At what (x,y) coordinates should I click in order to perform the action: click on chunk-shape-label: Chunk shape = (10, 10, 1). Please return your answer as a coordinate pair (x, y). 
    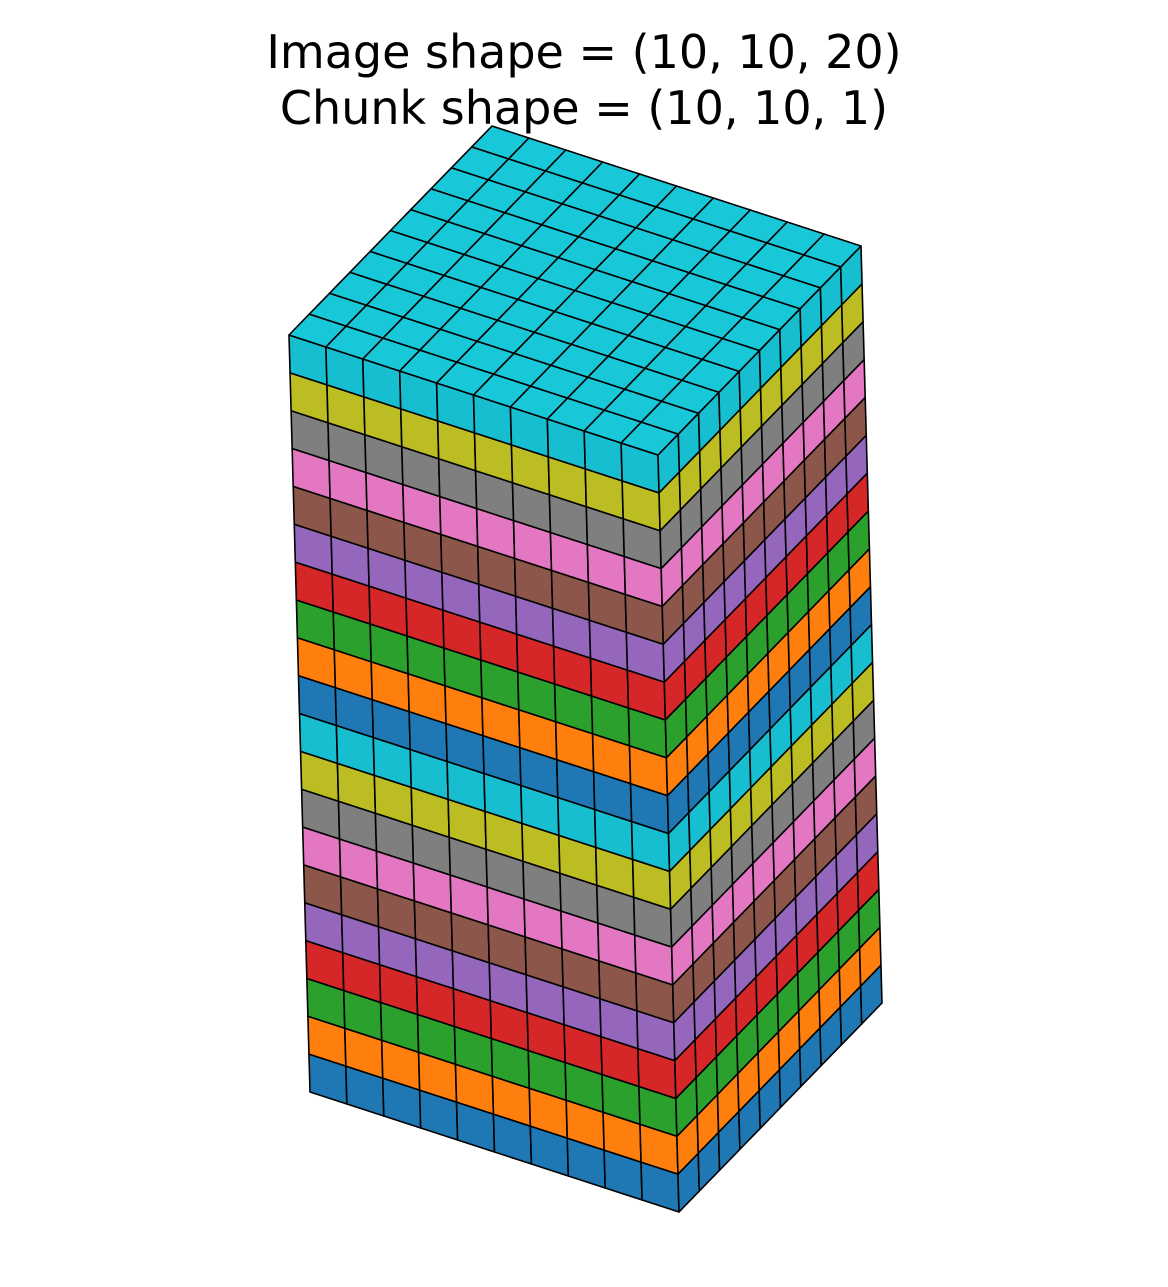
    Looking at the image, I should click on (584, 108).